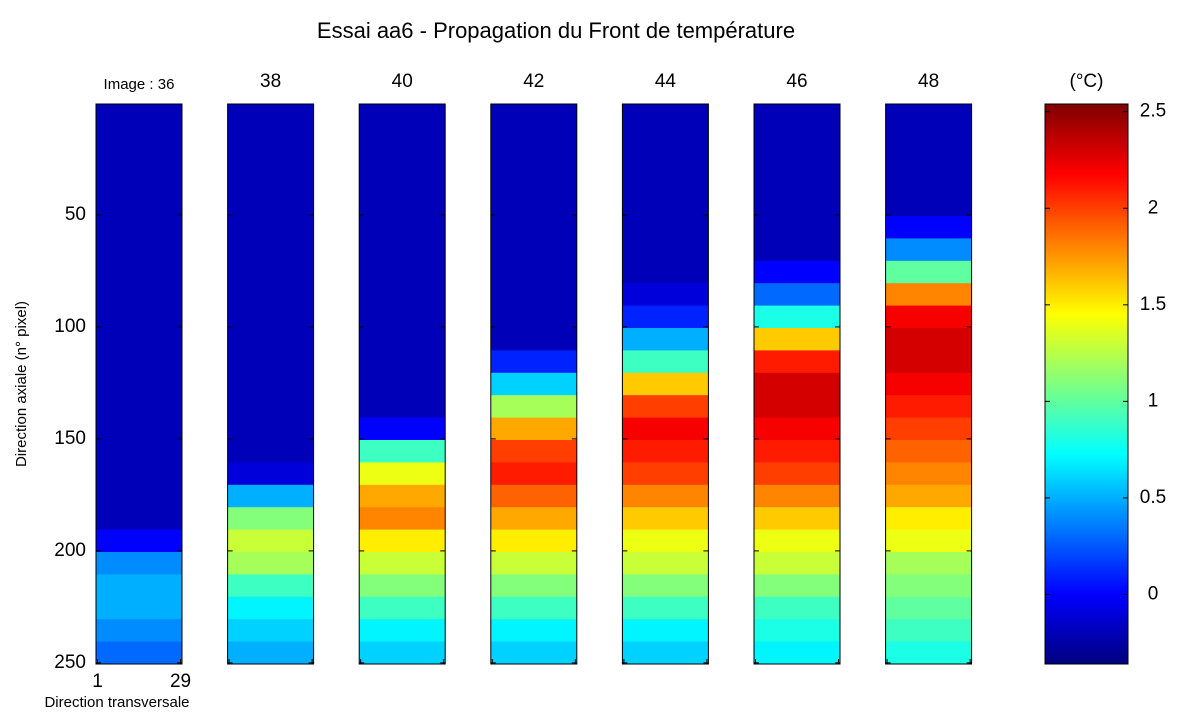 This screenshot has height=713, width=1179. What do you see at coordinates (1153, 400) in the screenshot?
I see `colorbar-tick-label: 1` at bounding box center [1153, 400].